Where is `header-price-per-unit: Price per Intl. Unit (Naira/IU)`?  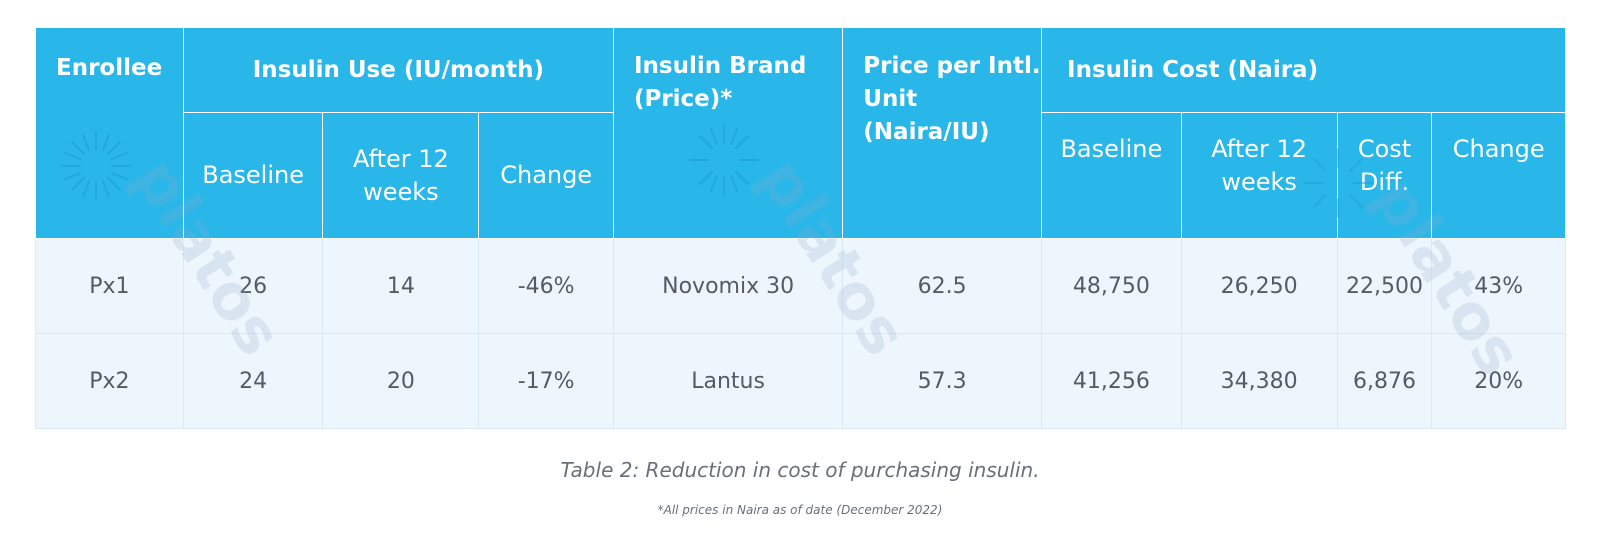 header-price-per-unit: Price per Intl. Unit (Naira/IU) is located at coordinates (942, 133).